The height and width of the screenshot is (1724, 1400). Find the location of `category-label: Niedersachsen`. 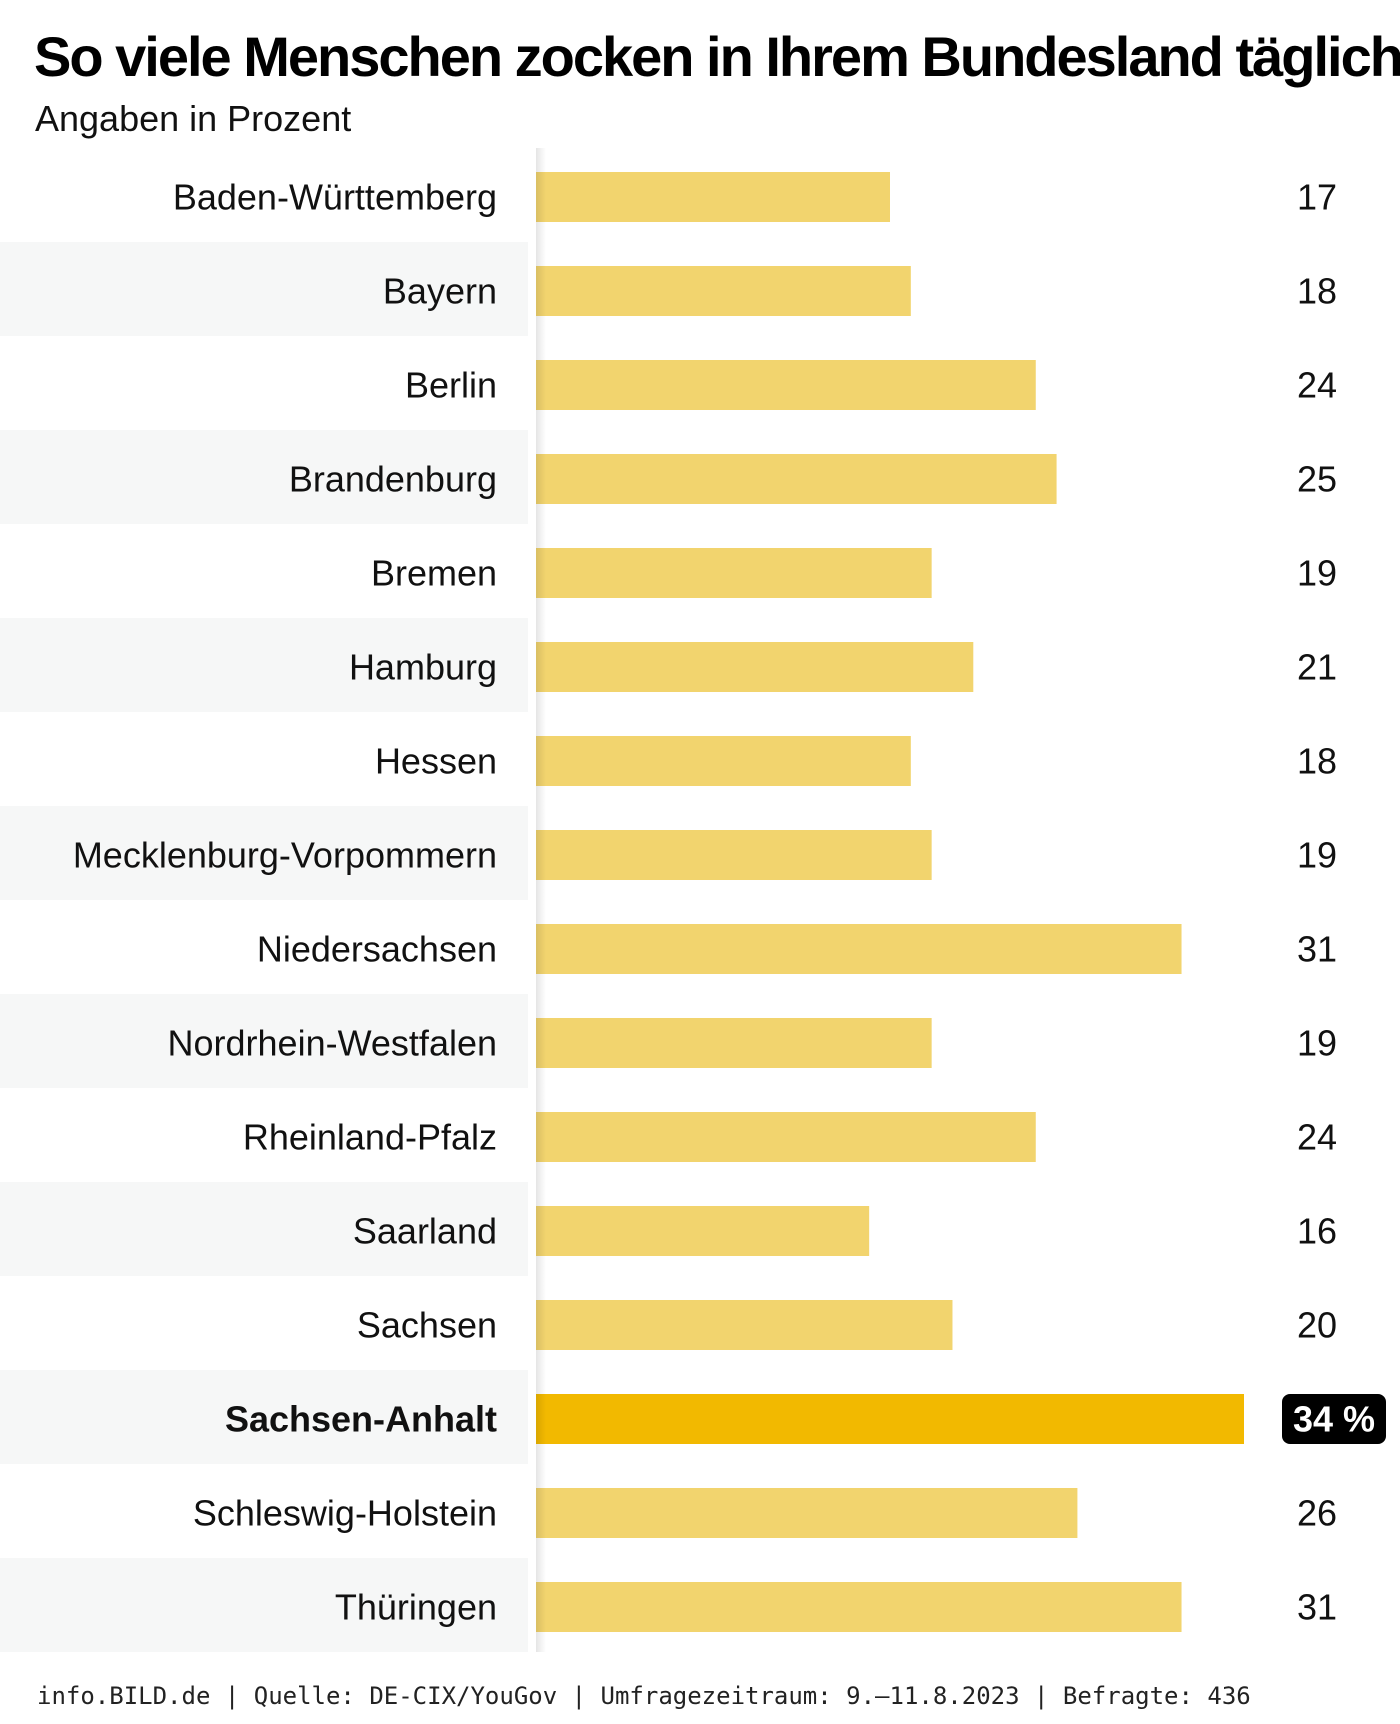

category-label: Niedersachsen is located at coordinates (377, 949).